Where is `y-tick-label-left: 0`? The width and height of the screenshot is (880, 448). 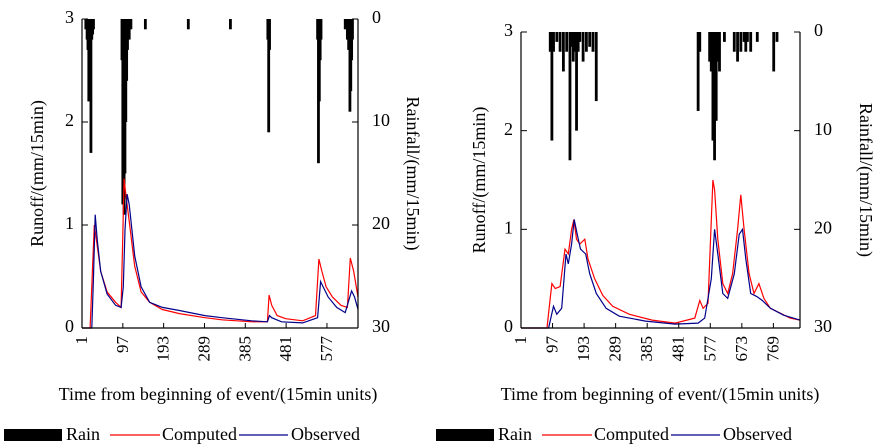 y-tick-label-left: 0 is located at coordinates (69, 326).